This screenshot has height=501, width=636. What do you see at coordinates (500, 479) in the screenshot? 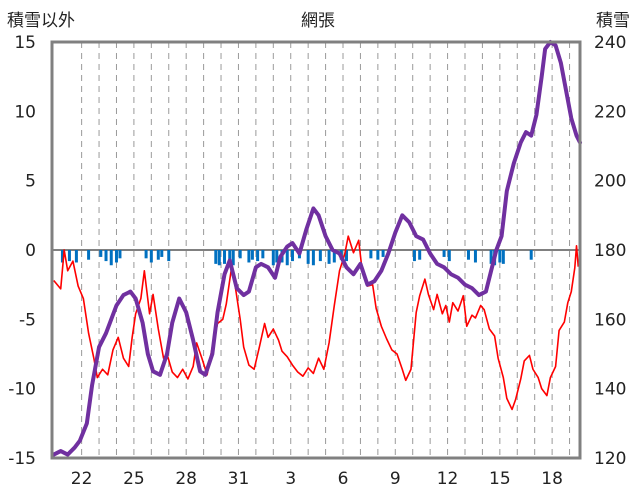
I see `x-tick-label-8: 15` at bounding box center [500, 479].